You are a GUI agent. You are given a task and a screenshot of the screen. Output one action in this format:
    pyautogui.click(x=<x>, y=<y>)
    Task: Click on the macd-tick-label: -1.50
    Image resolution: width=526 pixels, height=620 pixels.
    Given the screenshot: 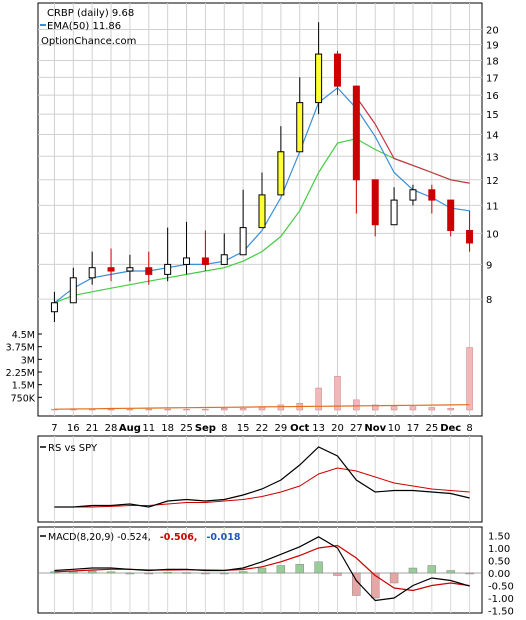 What is the action you would take?
    pyautogui.click(x=501, y=612)
    